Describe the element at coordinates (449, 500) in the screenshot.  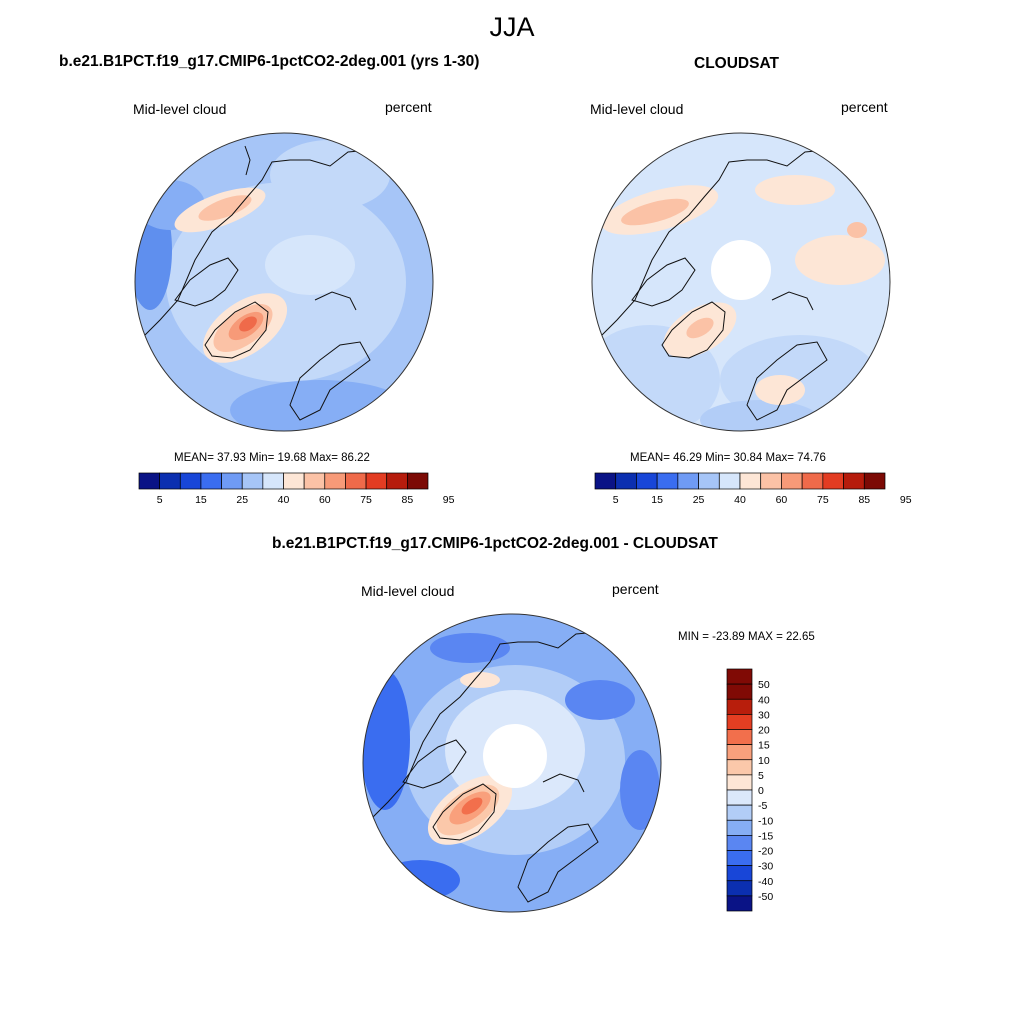
I see `panel1-colorbar-tick: 95` at that location.